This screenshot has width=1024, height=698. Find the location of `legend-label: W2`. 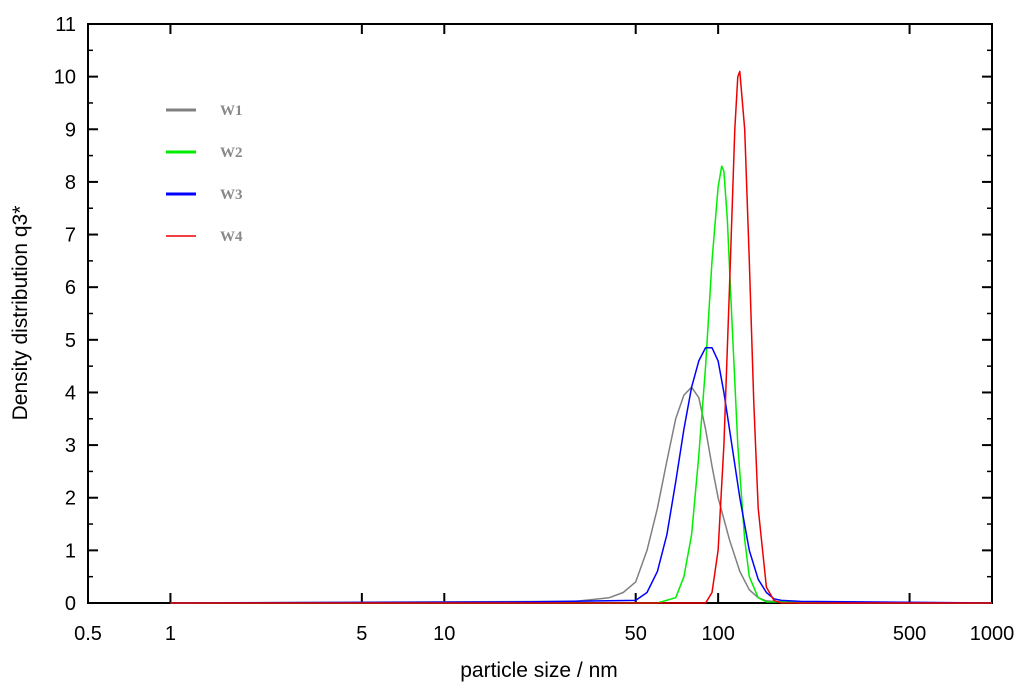

legend-label: W2 is located at coordinates (231, 153).